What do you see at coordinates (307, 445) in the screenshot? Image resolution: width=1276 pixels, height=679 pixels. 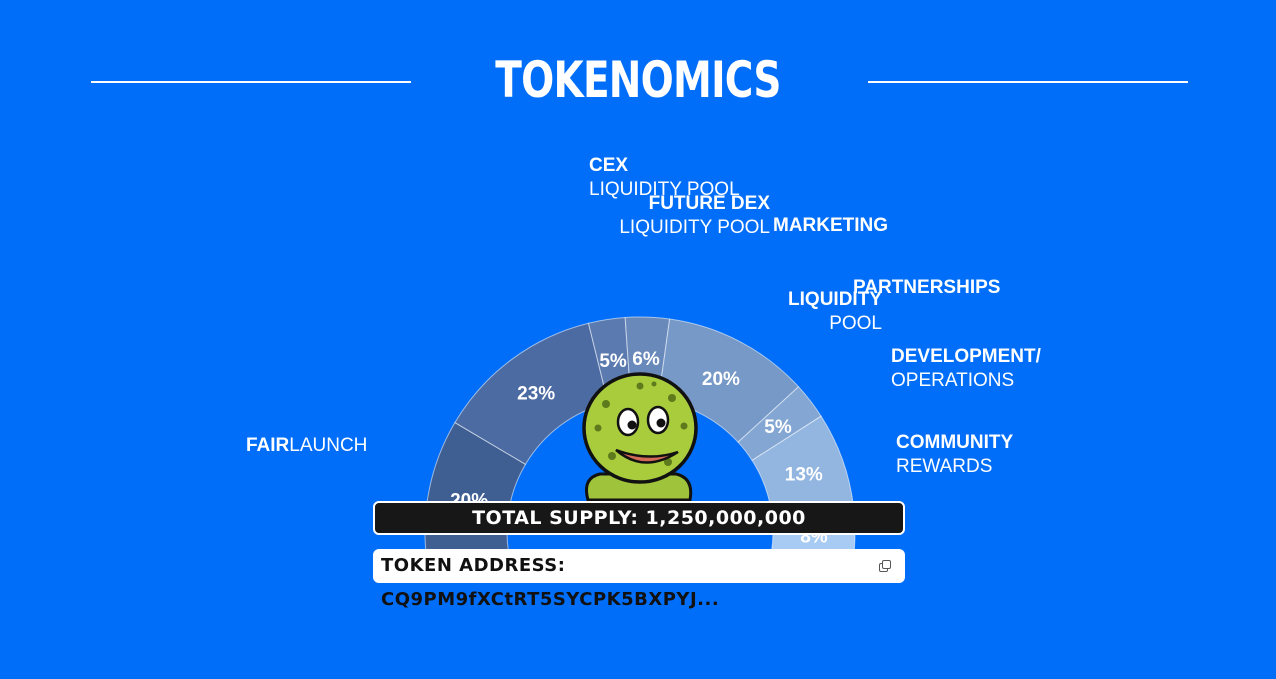 I see `category-label-0: FAIRLAUNCH` at bounding box center [307, 445].